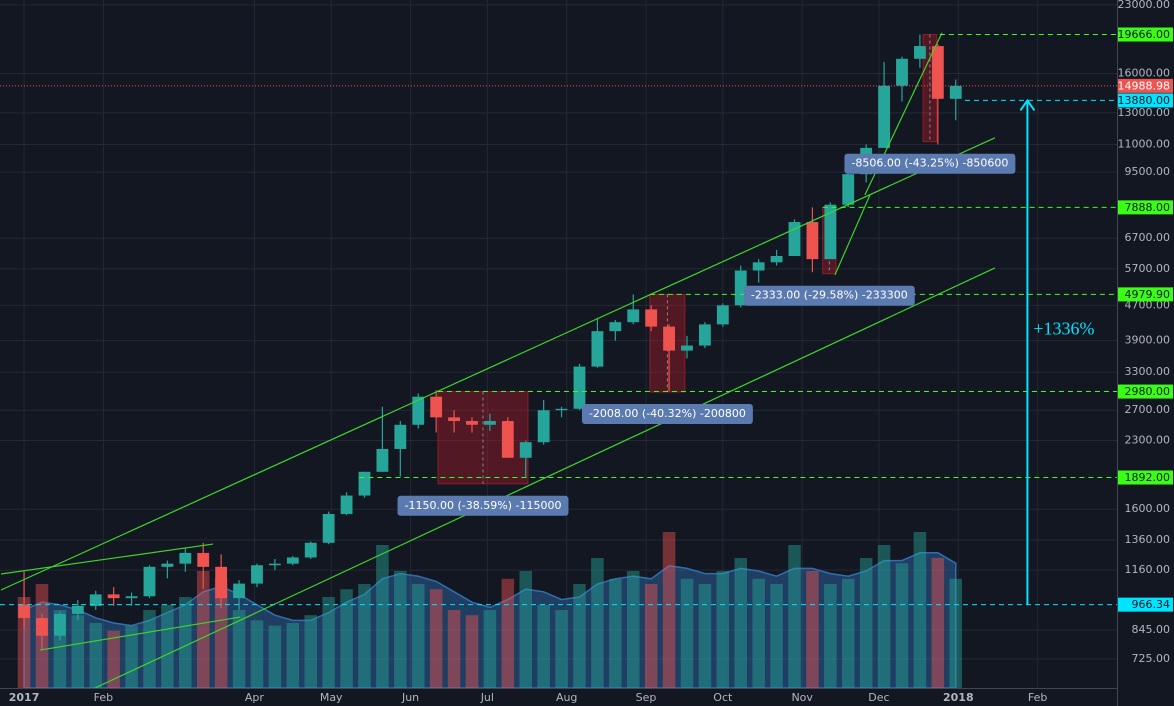 The width and height of the screenshot is (1174, 706). What do you see at coordinates (1148, 237) in the screenshot?
I see `y-tick-label: 6700.00` at bounding box center [1148, 237].